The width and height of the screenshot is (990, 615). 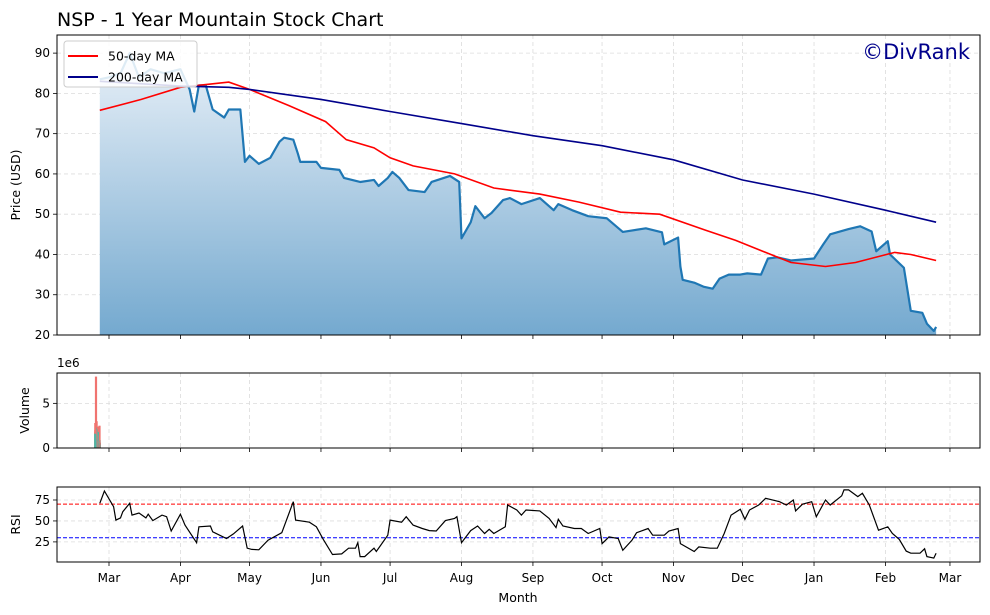 What do you see at coordinates (15, 524) in the screenshot?
I see `rsi-axis-label: RSI` at bounding box center [15, 524].